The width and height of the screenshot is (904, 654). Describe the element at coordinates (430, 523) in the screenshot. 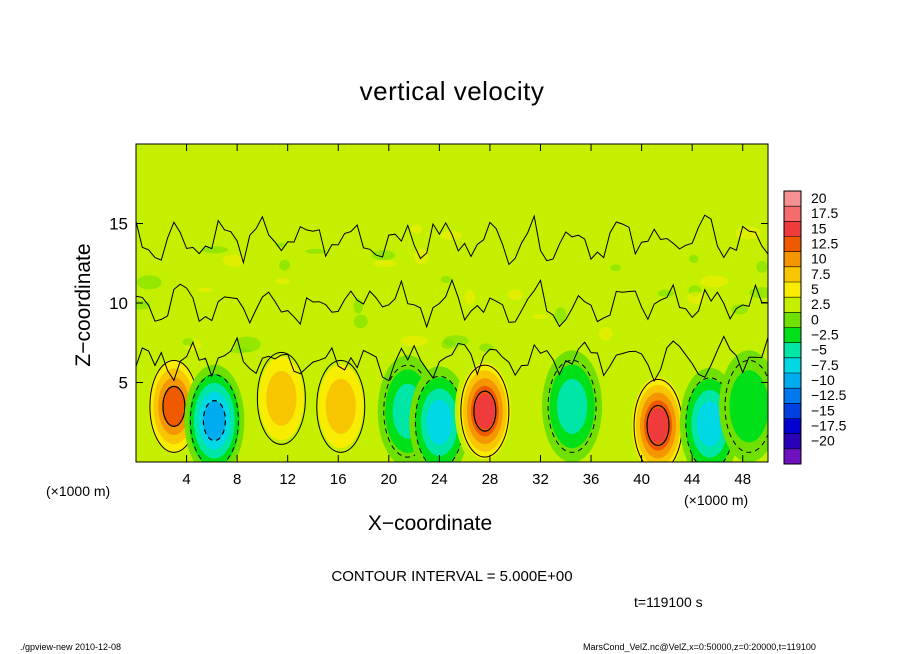

I see `x-axis-label: X−coordinate` at that location.